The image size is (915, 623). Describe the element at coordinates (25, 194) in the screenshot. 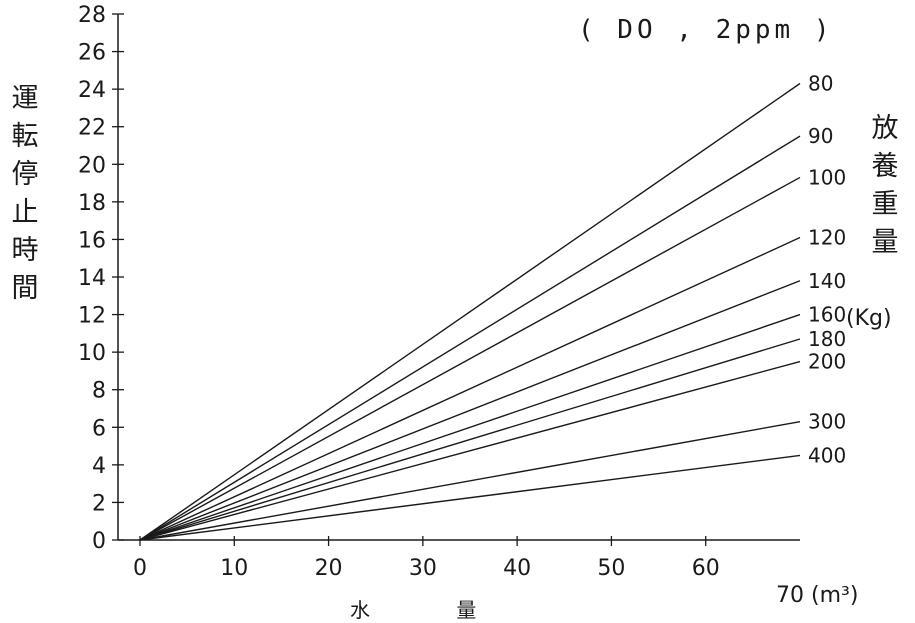

I see `y-axis-label: 運転停止時間` at that location.